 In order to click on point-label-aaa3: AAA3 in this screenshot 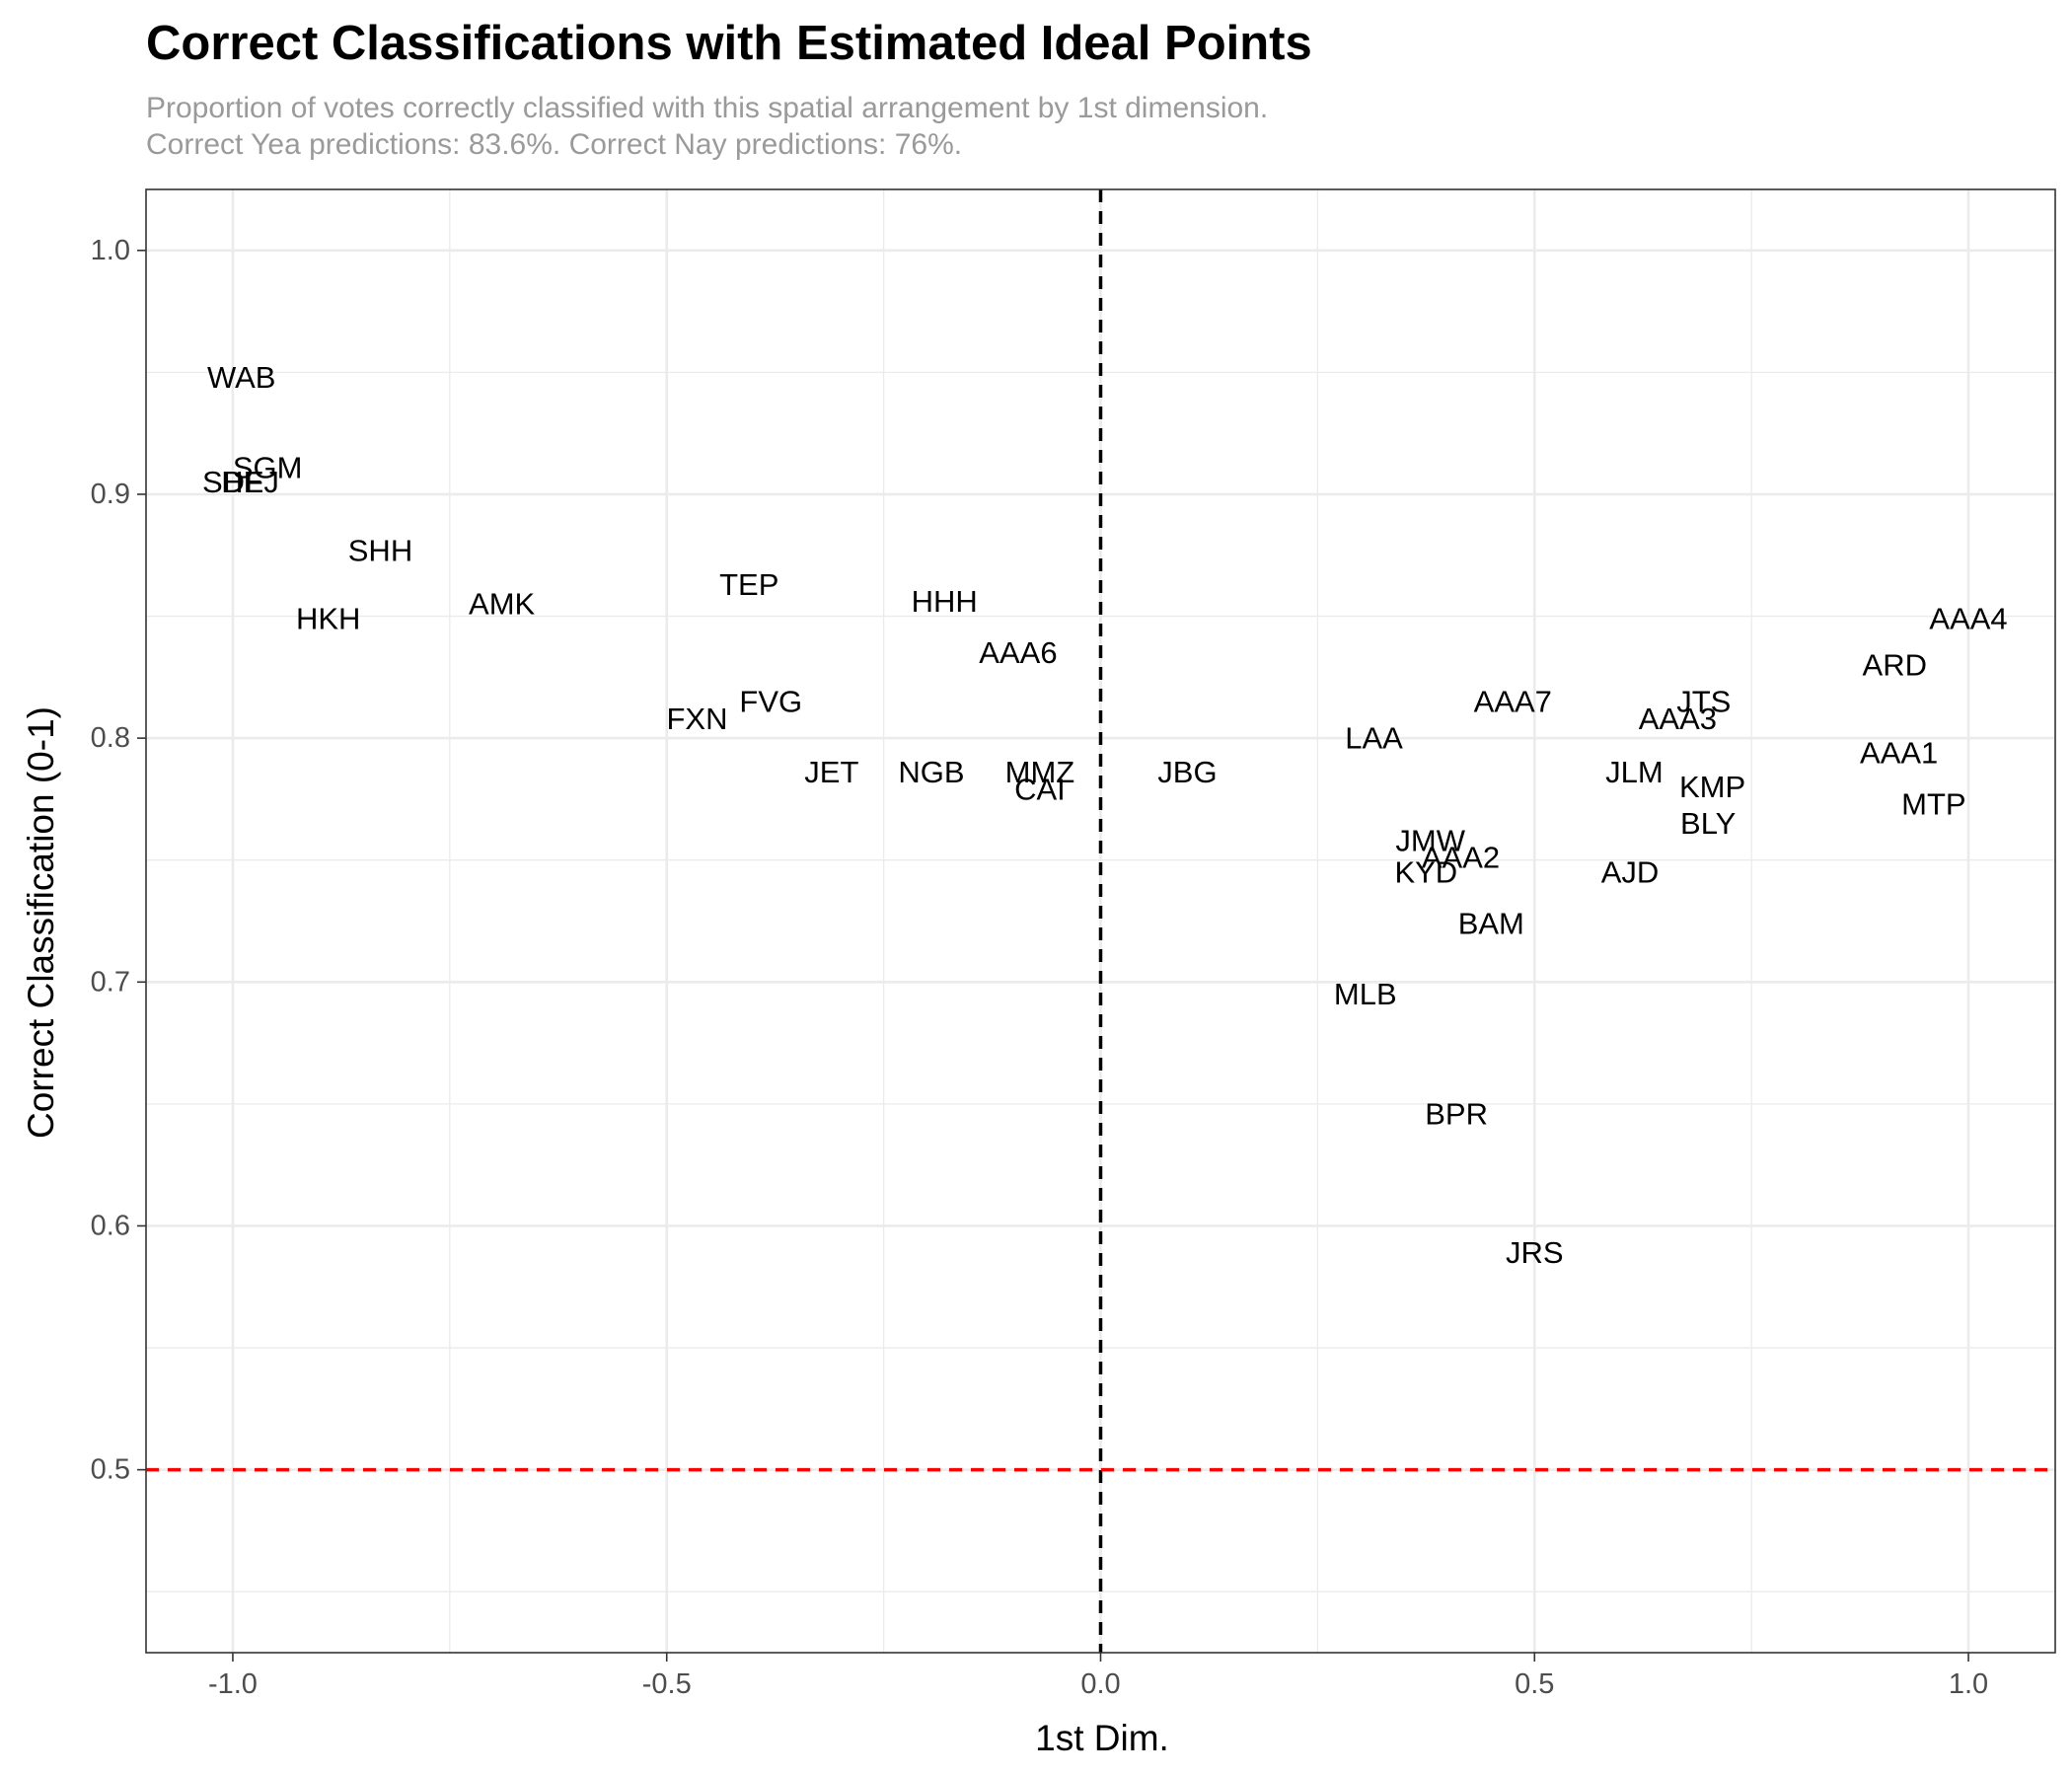, I will do `click(1678, 719)`.